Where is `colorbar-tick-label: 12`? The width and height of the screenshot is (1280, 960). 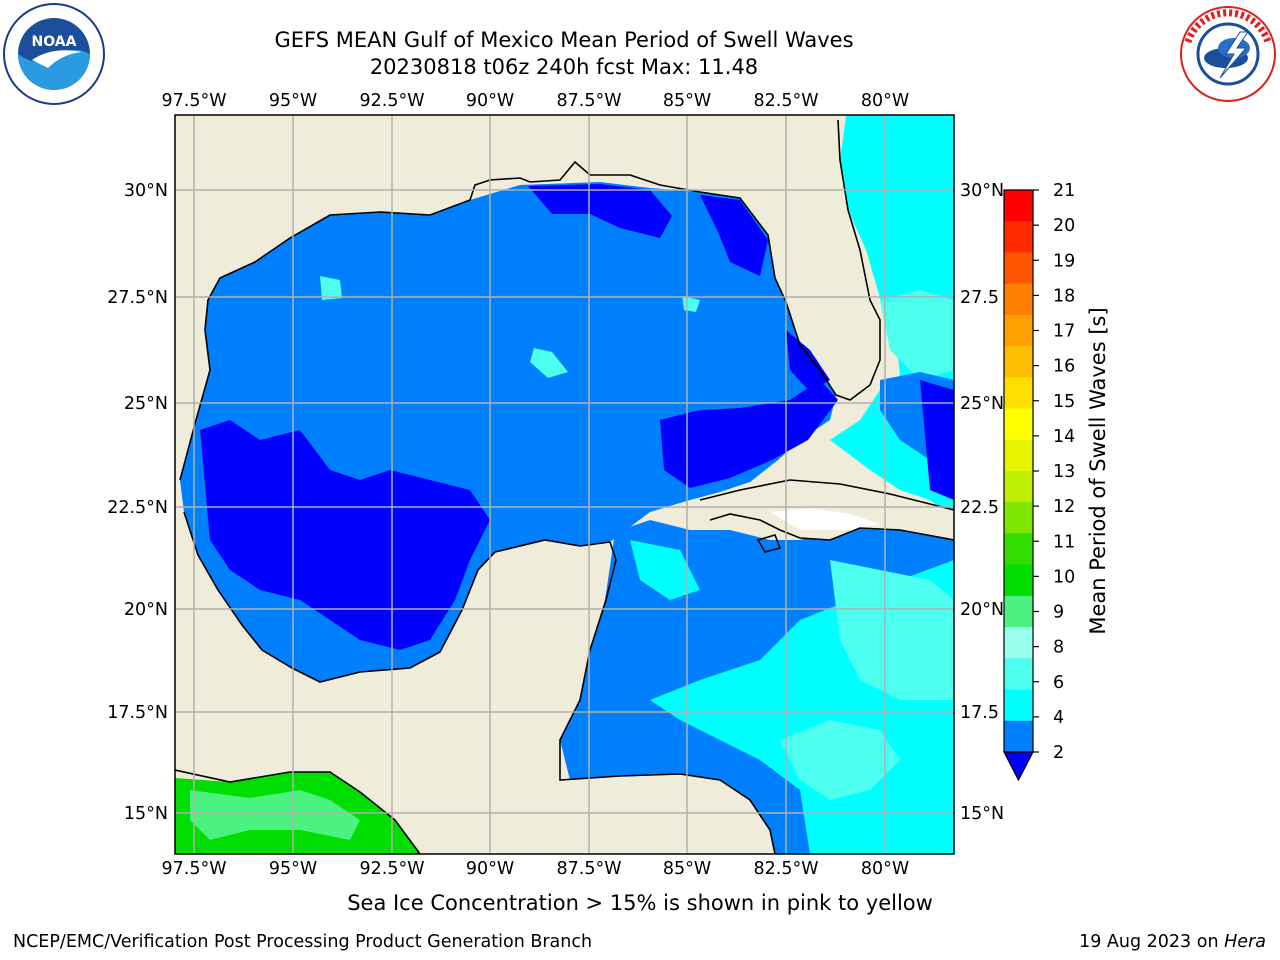 colorbar-tick-label: 12 is located at coordinates (1064, 507).